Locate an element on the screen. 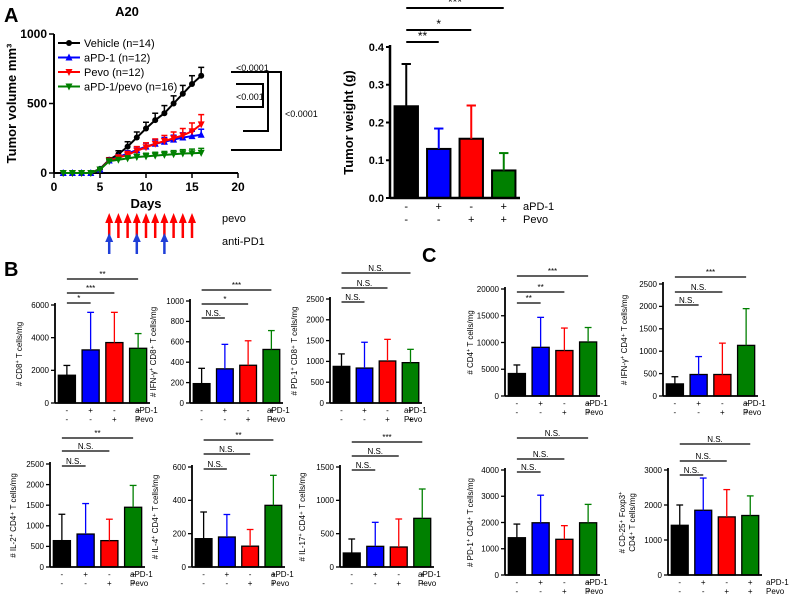  il17_cd4-y-label-sup: + is located at coordinates (301, 534).